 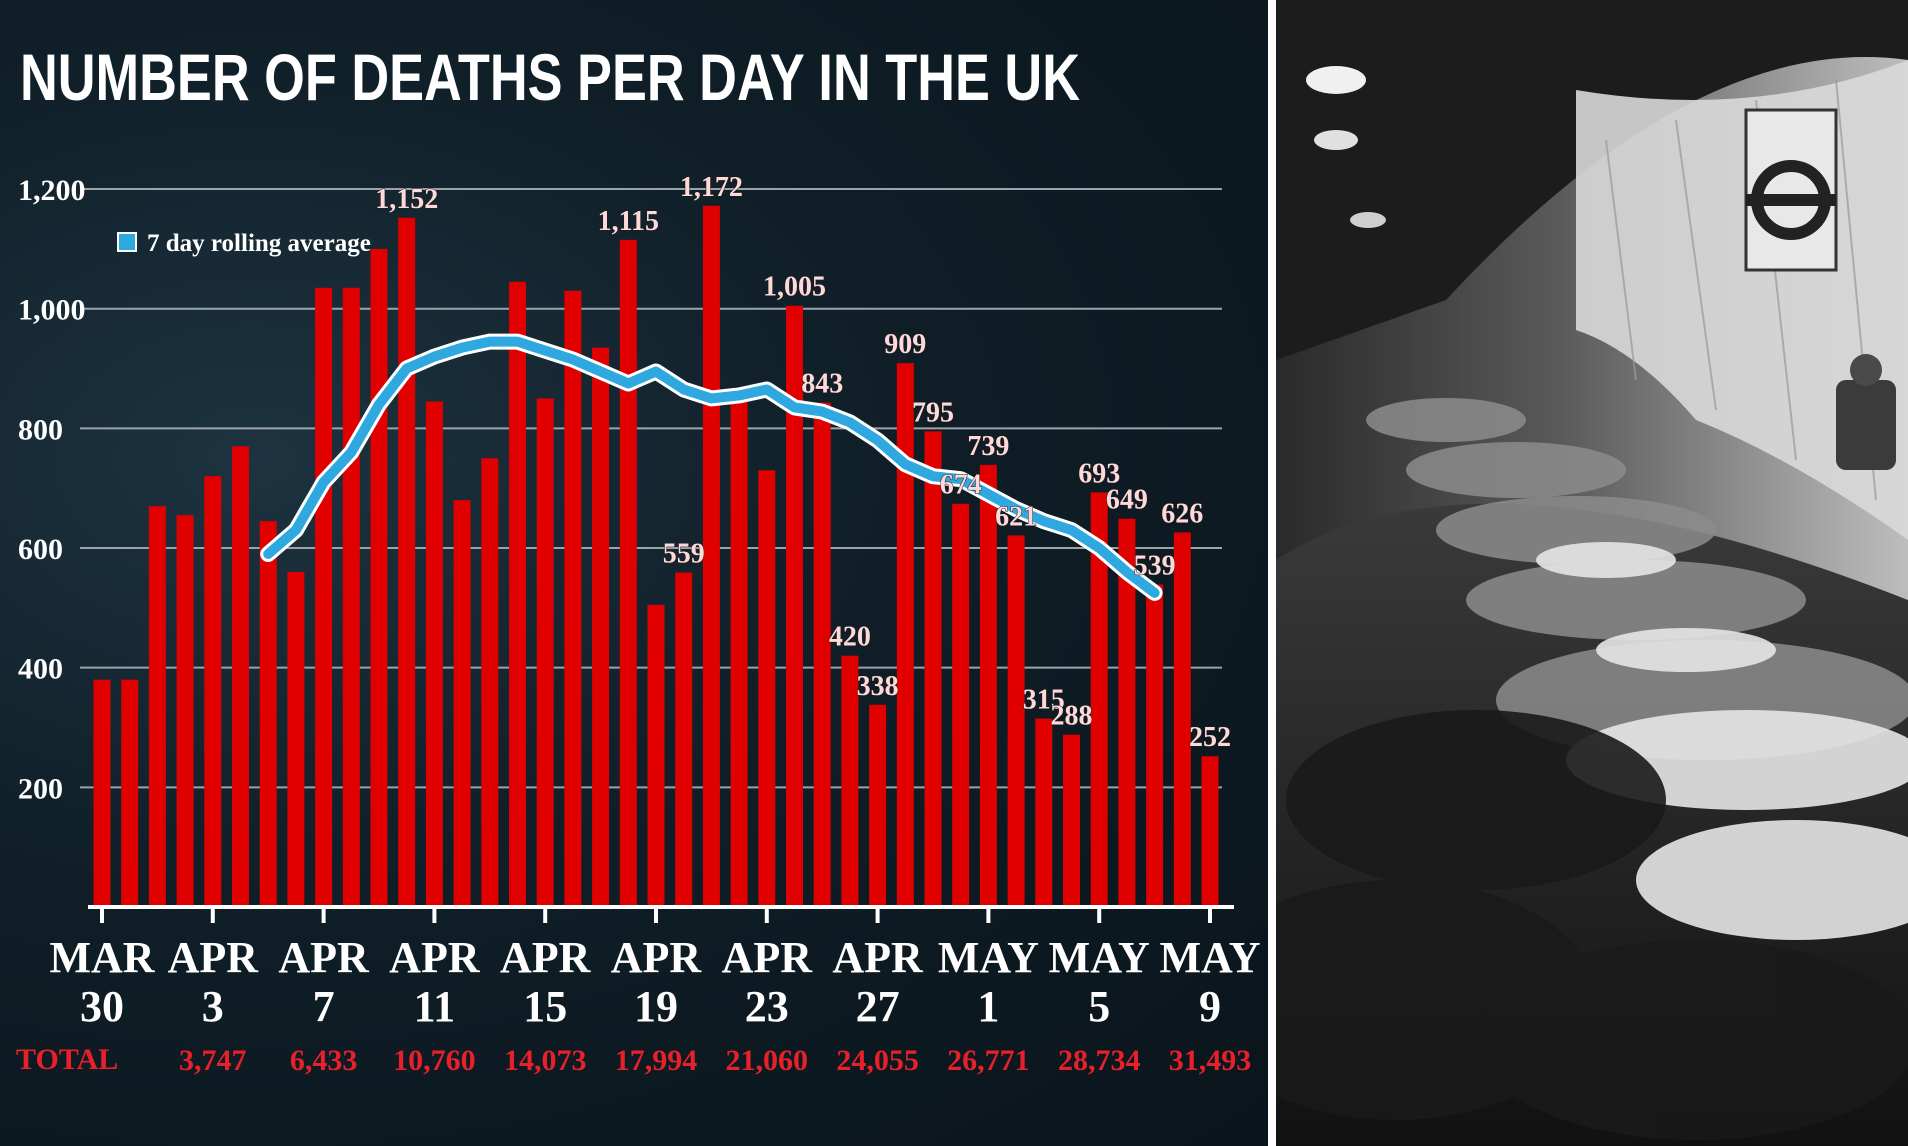 I want to click on x-tick-label-day: 7, so click(x=324, y=1006).